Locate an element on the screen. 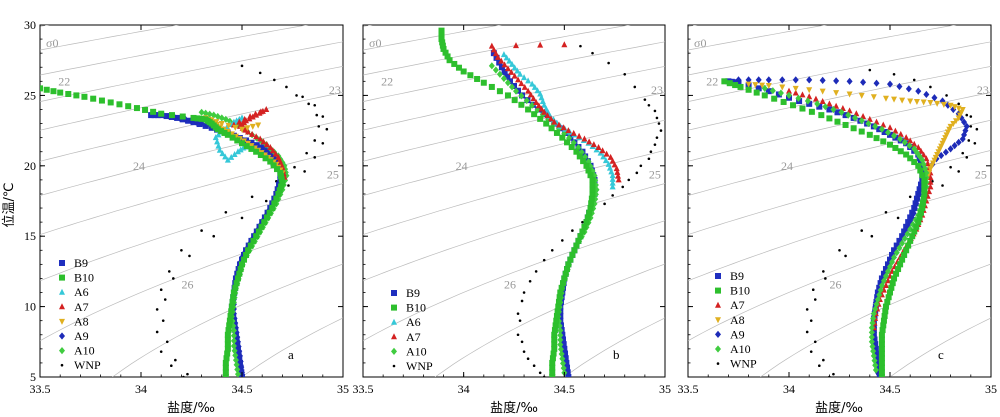 The image size is (1000, 417). isopycnal-label: 22 is located at coordinates (712, 82).